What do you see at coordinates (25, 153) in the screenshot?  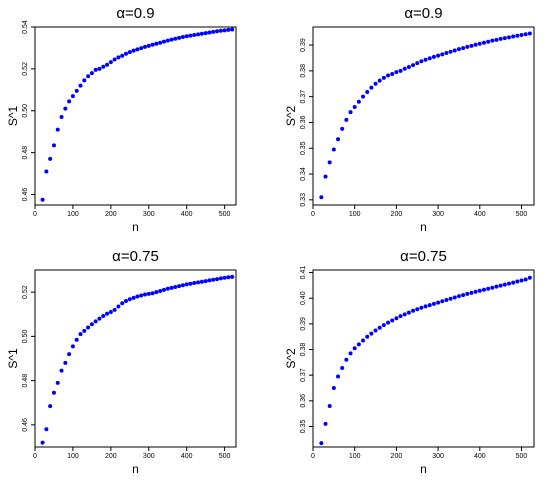 I see `y-tick-label: 0.48` at bounding box center [25, 153].